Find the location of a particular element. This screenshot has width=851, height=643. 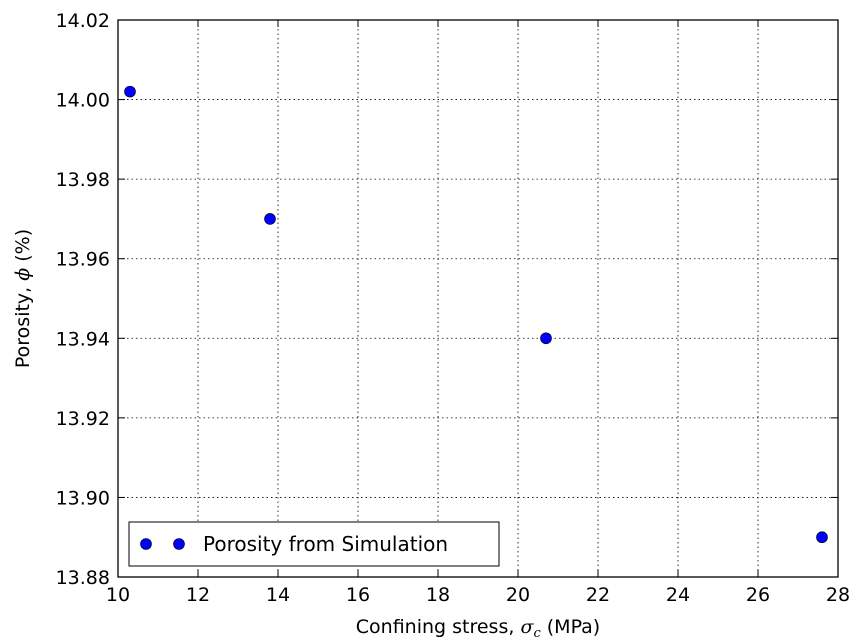

x-tick-label: 12 is located at coordinates (198, 595).